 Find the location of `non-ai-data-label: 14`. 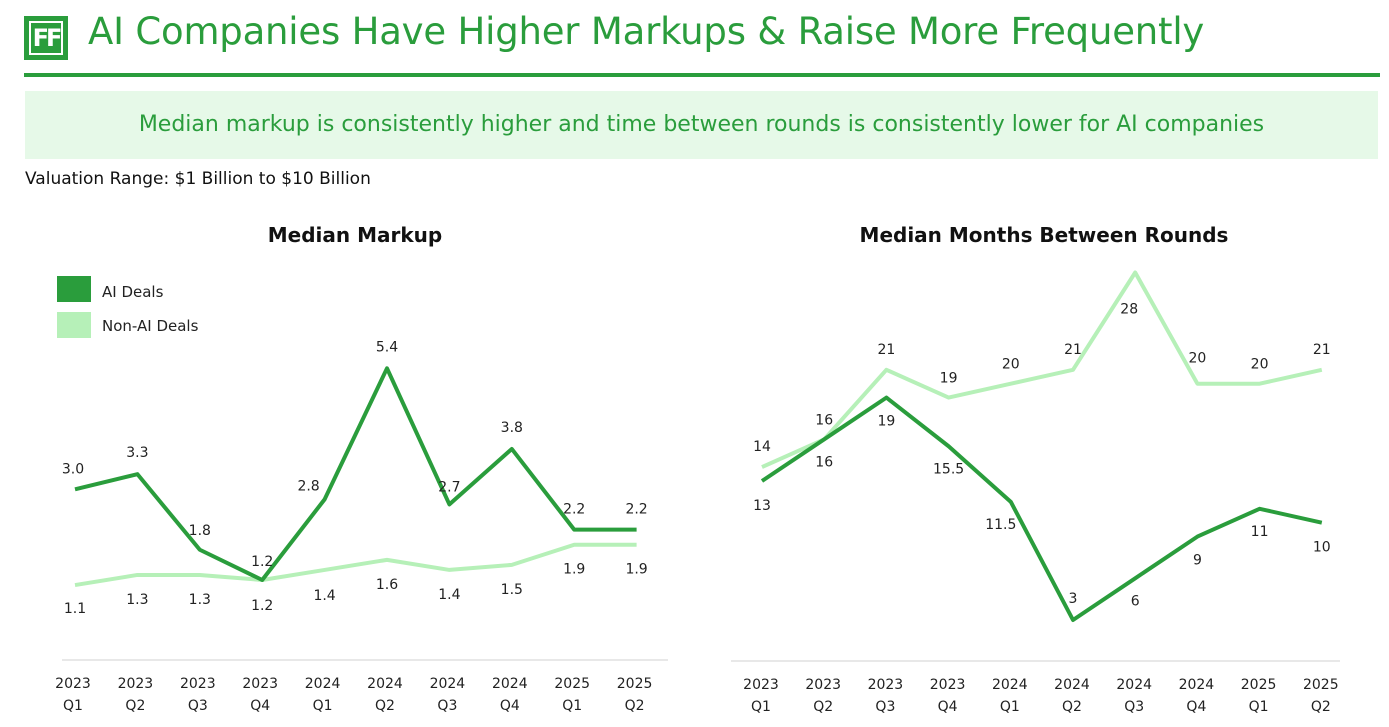

non-ai-data-label: 14 is located at coordinates (762, 447).